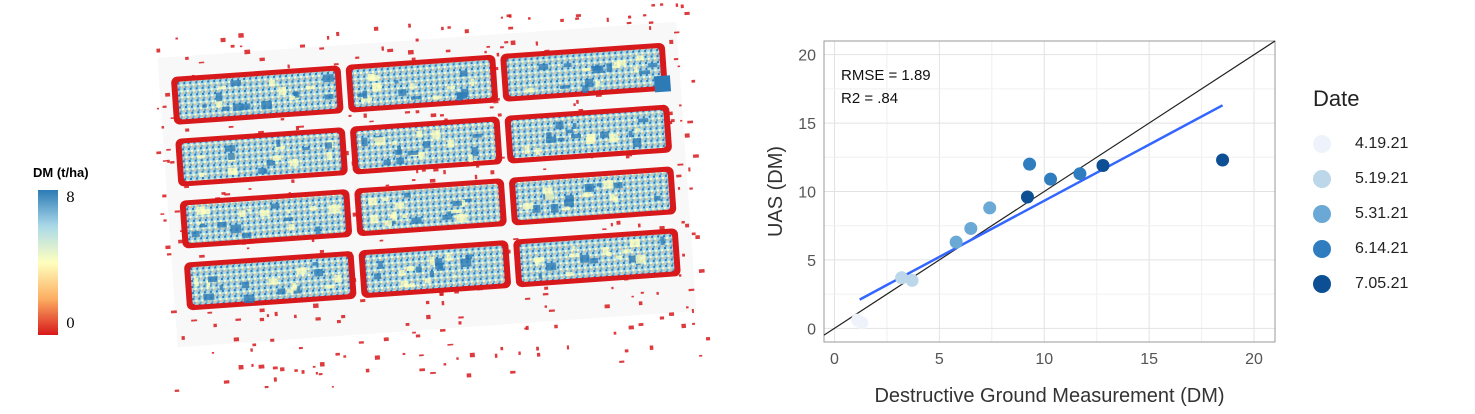 Image resolution: width=1475 pixels, height=414 pixels. Describe the element at coordinates (61, 172) in the screenshot. I see `colorbar-title: DM (t/ha)` at that location.